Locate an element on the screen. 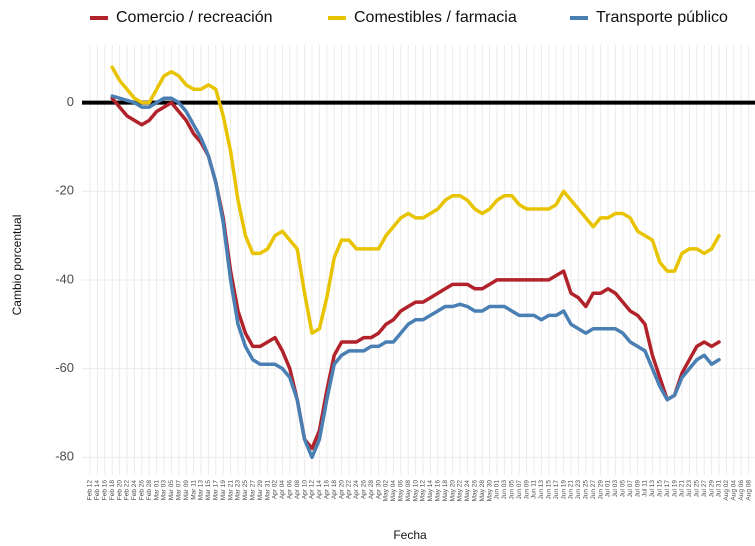 The height and width of the screenshot is (546, 755). x-tick-label: Feb 20 is located at coordinates (119, 490).